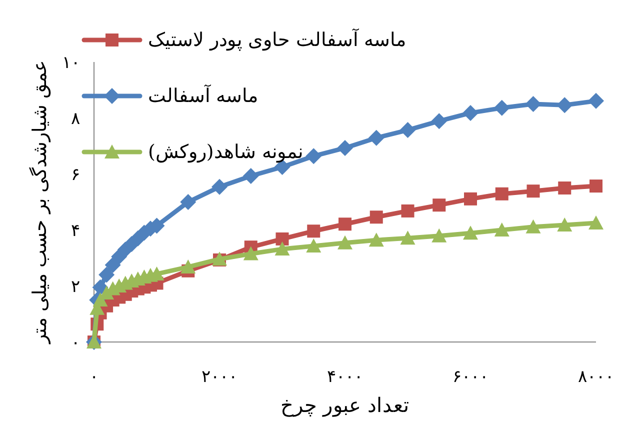  What do you see at coordinates (75, 343) in the screenshot?
I see `y-tick-label: ۰` at bounding box center [75, 343].